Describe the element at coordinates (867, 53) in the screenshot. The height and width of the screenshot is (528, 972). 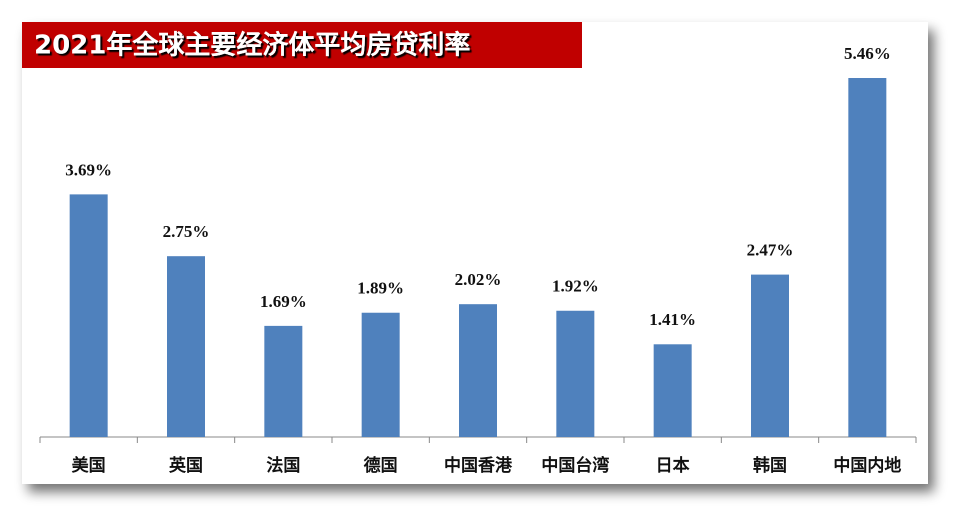
I see `value-label: 5.46%` at that location.